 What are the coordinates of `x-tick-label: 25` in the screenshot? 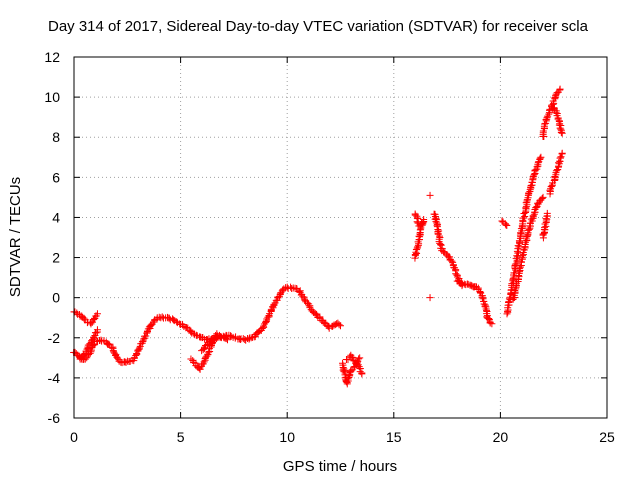 It's located at (607, 437).